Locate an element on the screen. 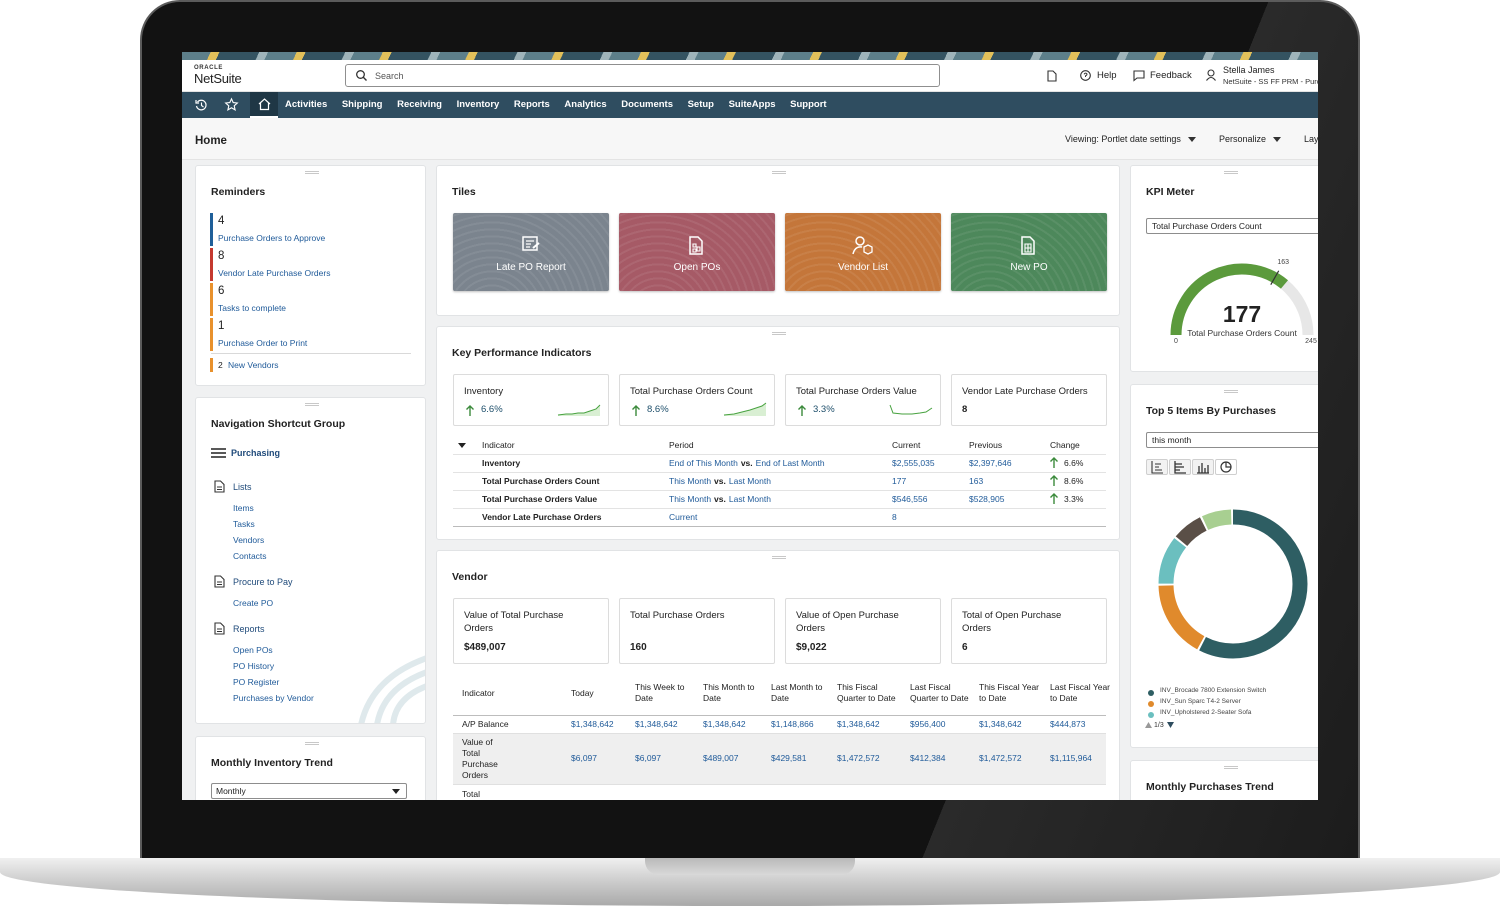  reminder-link: New Vendors is located at coordinates (253, 365).